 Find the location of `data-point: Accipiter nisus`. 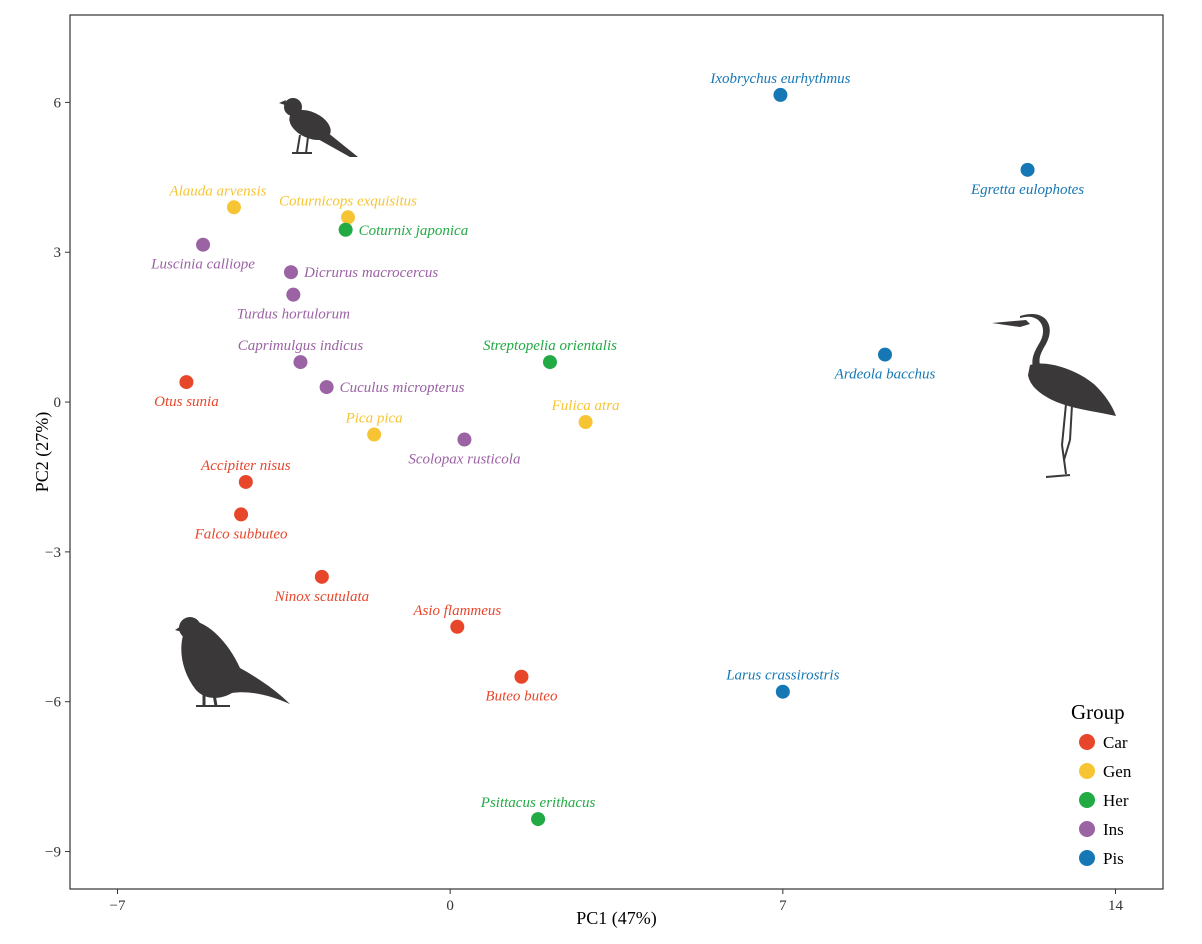

data-point: Accipiter nisus is located at coordinates (245, 473).